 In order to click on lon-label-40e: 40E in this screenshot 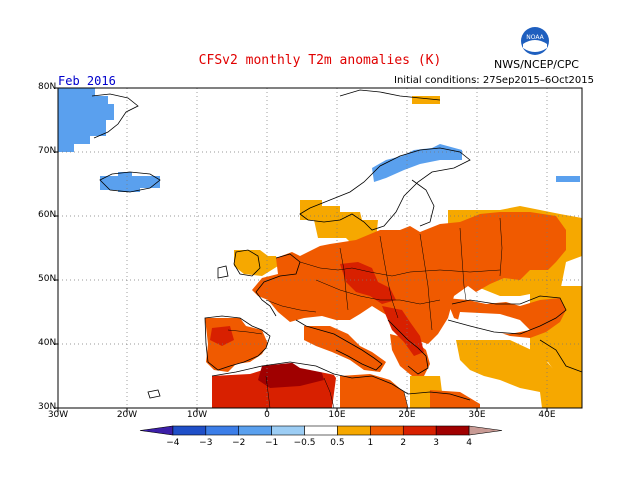, I will do `click(547, 415)`.